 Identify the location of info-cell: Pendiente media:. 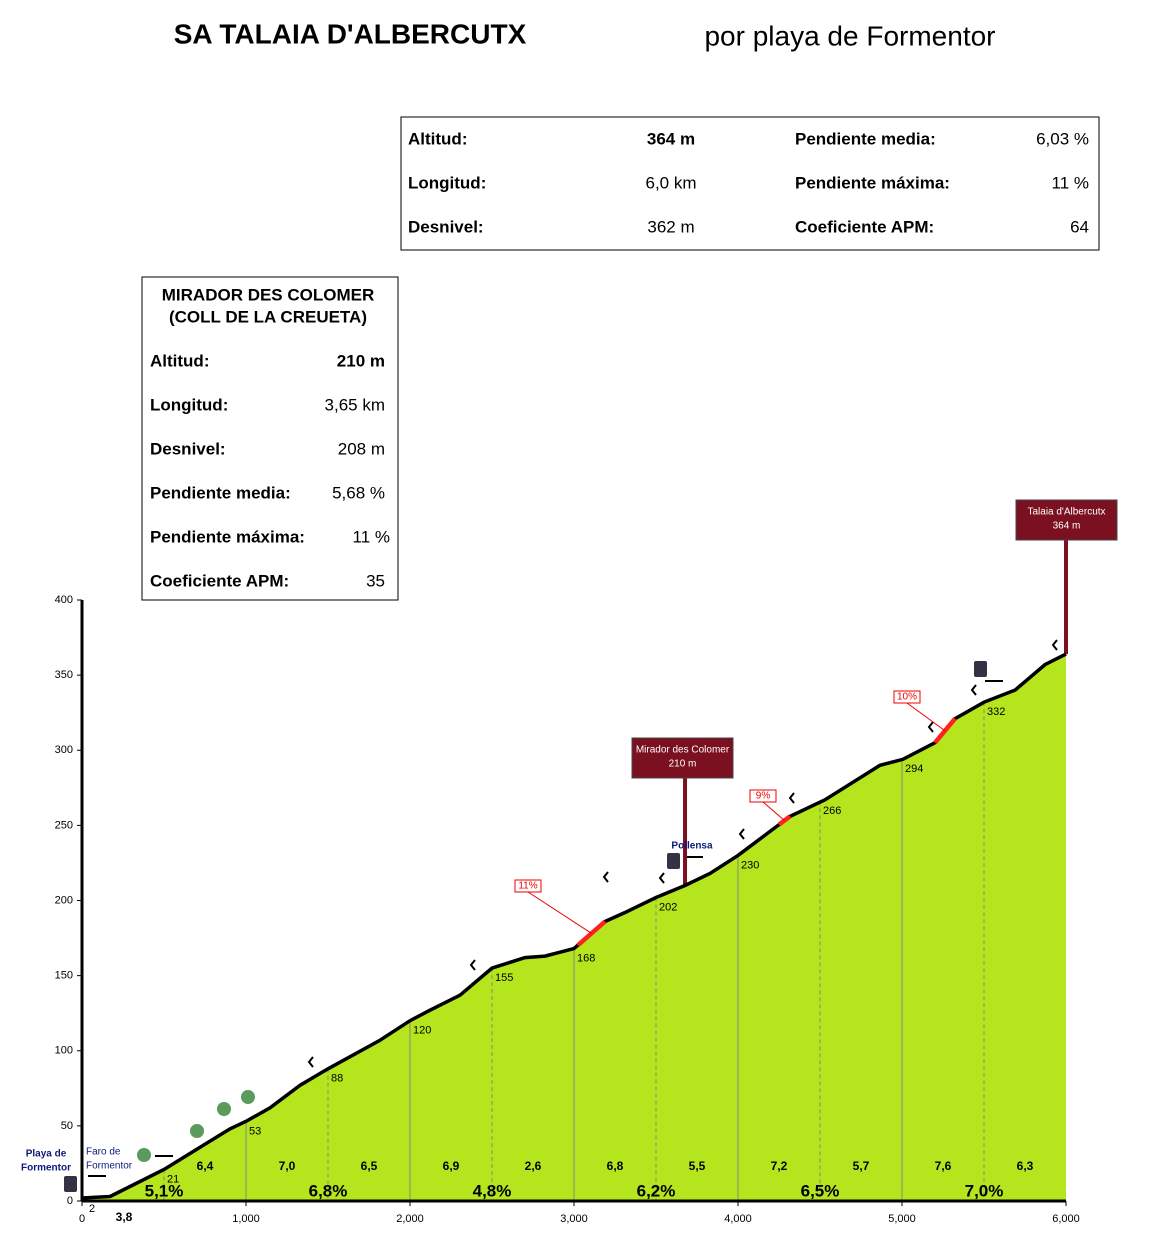
(865, 138).